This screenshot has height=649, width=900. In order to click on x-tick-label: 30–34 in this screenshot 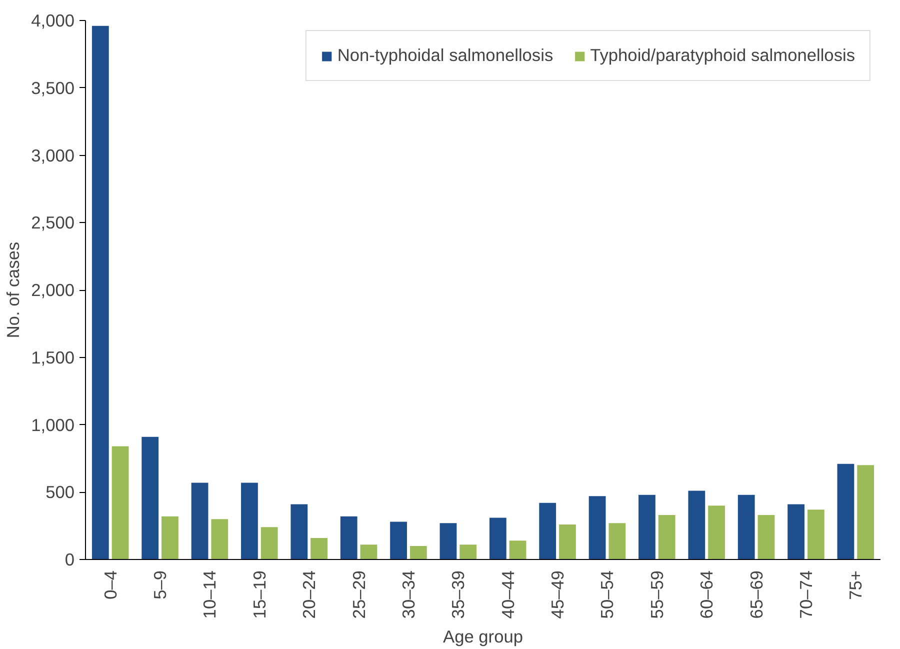, I will do `click(408, 594)`.